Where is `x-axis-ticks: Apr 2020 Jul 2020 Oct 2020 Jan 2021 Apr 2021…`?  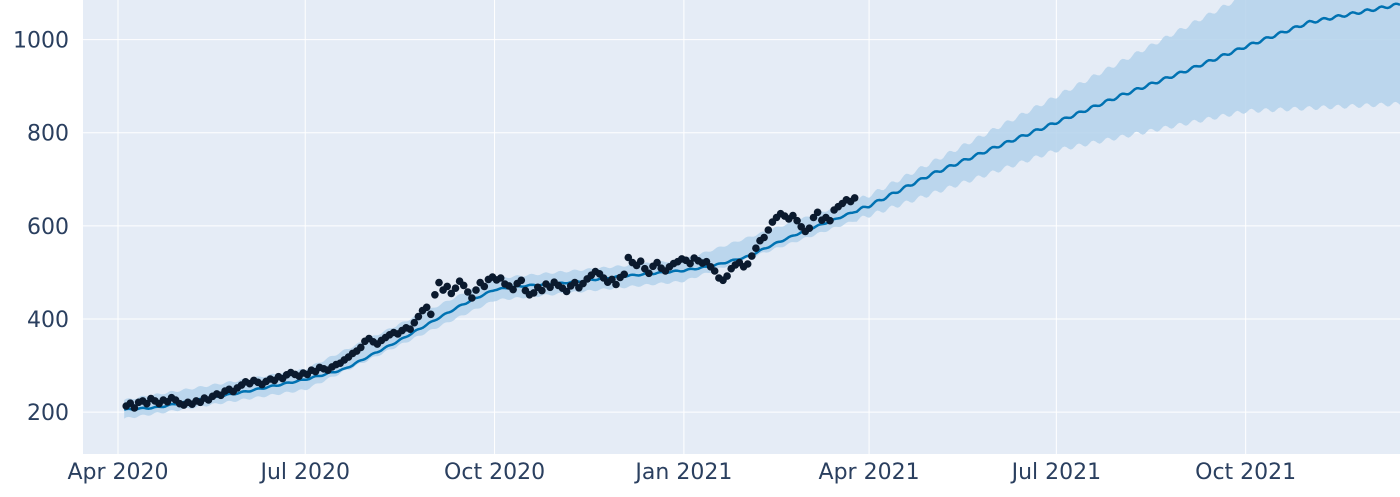
x-axis-ticks: Apr 2020 Jul 2020 Oct 2020 Jan 2021 Apr 2021… is located at coordinates (681, 472).